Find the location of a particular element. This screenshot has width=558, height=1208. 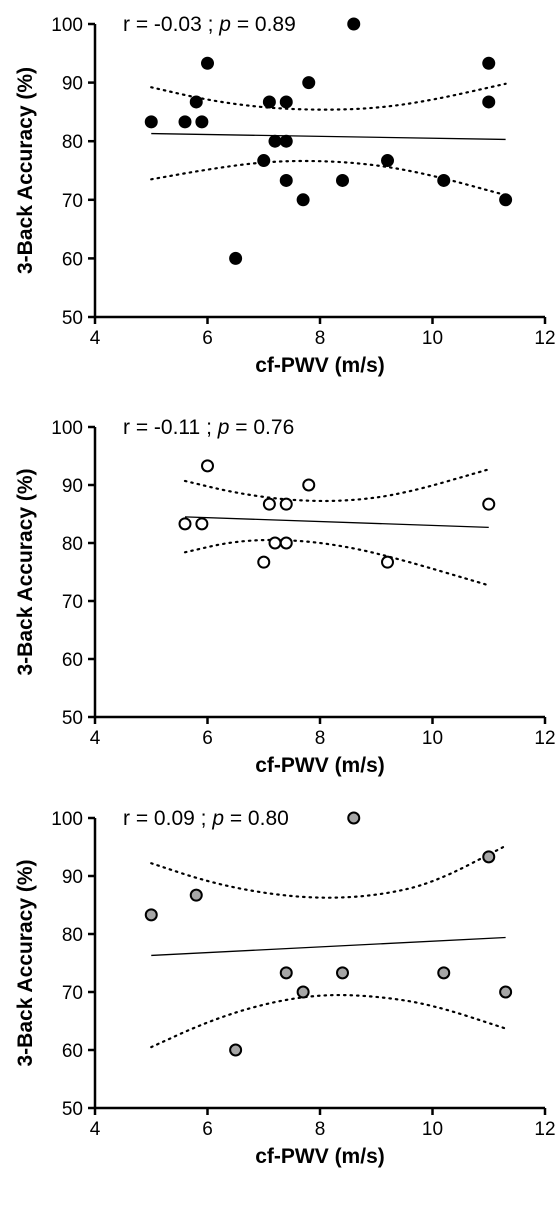

r-value-text: r = -0.11 ; is located at coordinates (170, 427).